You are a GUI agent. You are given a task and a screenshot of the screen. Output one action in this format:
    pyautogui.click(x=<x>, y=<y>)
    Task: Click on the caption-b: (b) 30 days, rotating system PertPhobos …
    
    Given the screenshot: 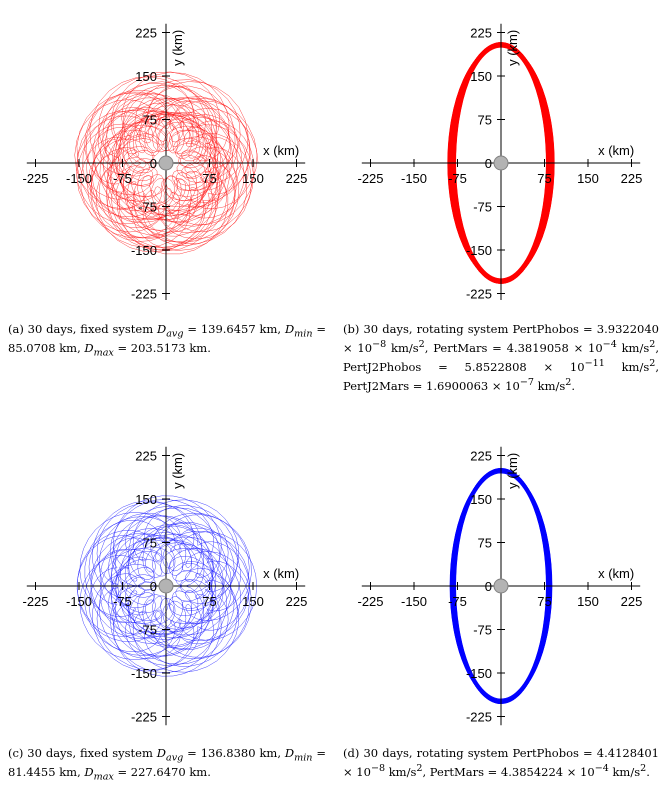 What is the action you would take?
    pyautogui.click(x=501, y=357)
    